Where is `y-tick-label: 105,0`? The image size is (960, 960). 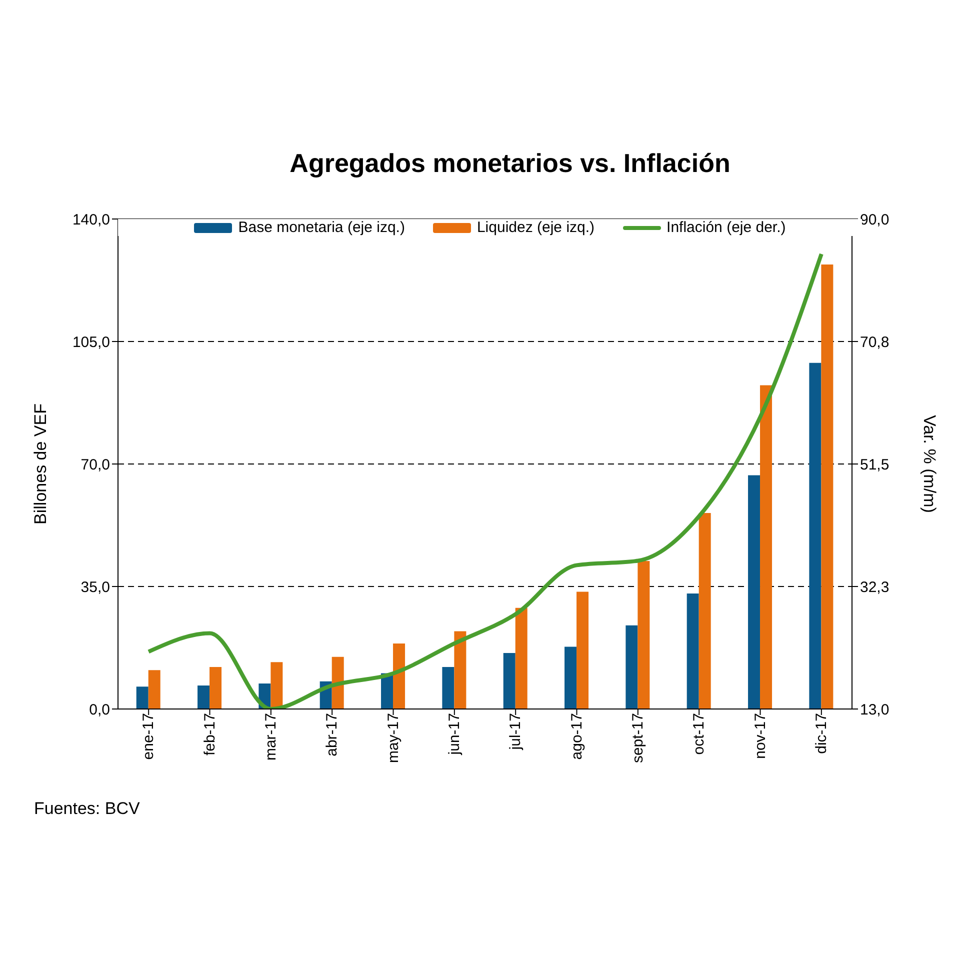 y-tick-label: 105,0 is located at coordinates (91, 342).